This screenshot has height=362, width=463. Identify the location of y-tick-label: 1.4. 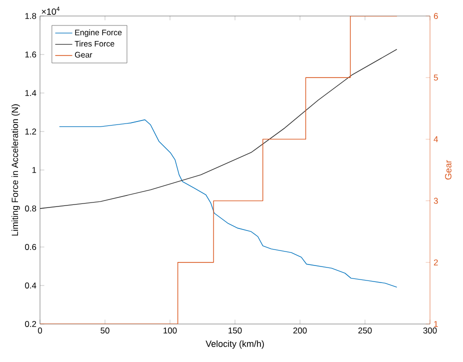
(30, 93).